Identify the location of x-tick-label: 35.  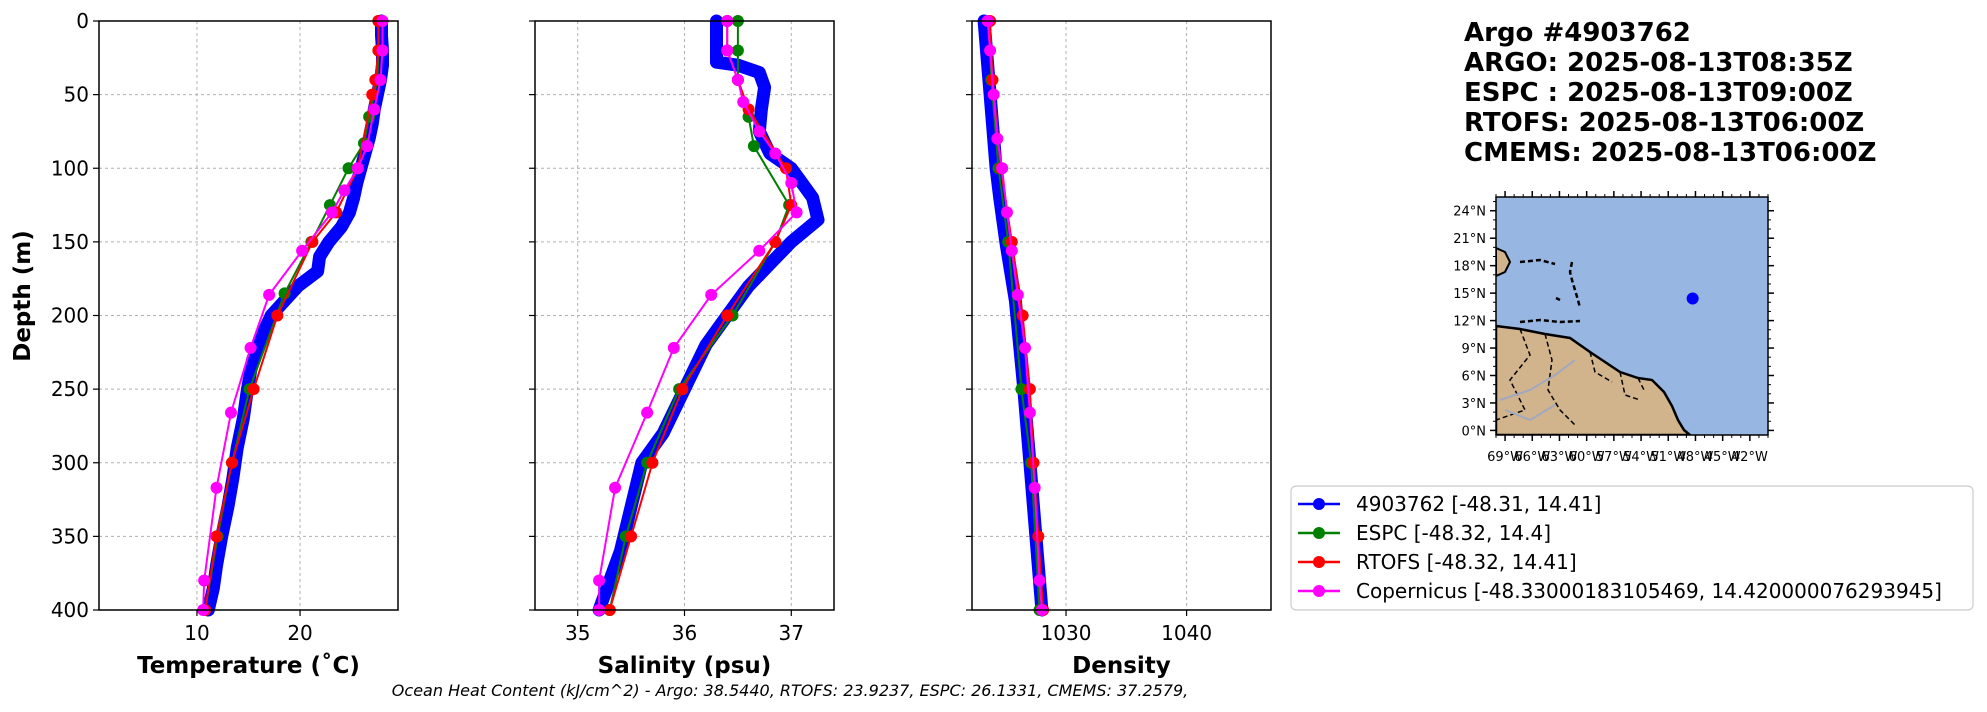
(577, 633).